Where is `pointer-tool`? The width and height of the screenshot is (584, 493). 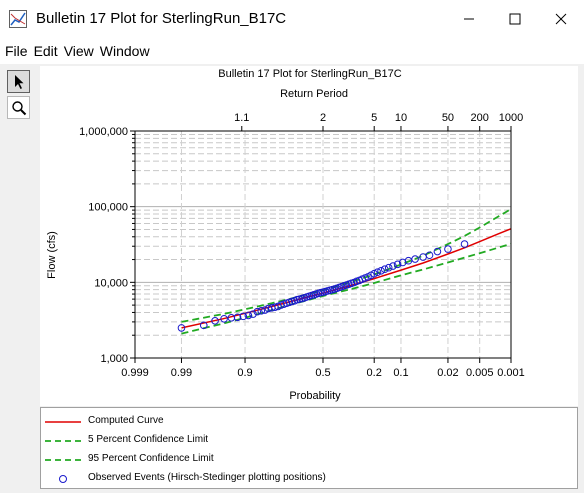 pointer-tool is located at coordinates (18, 81).